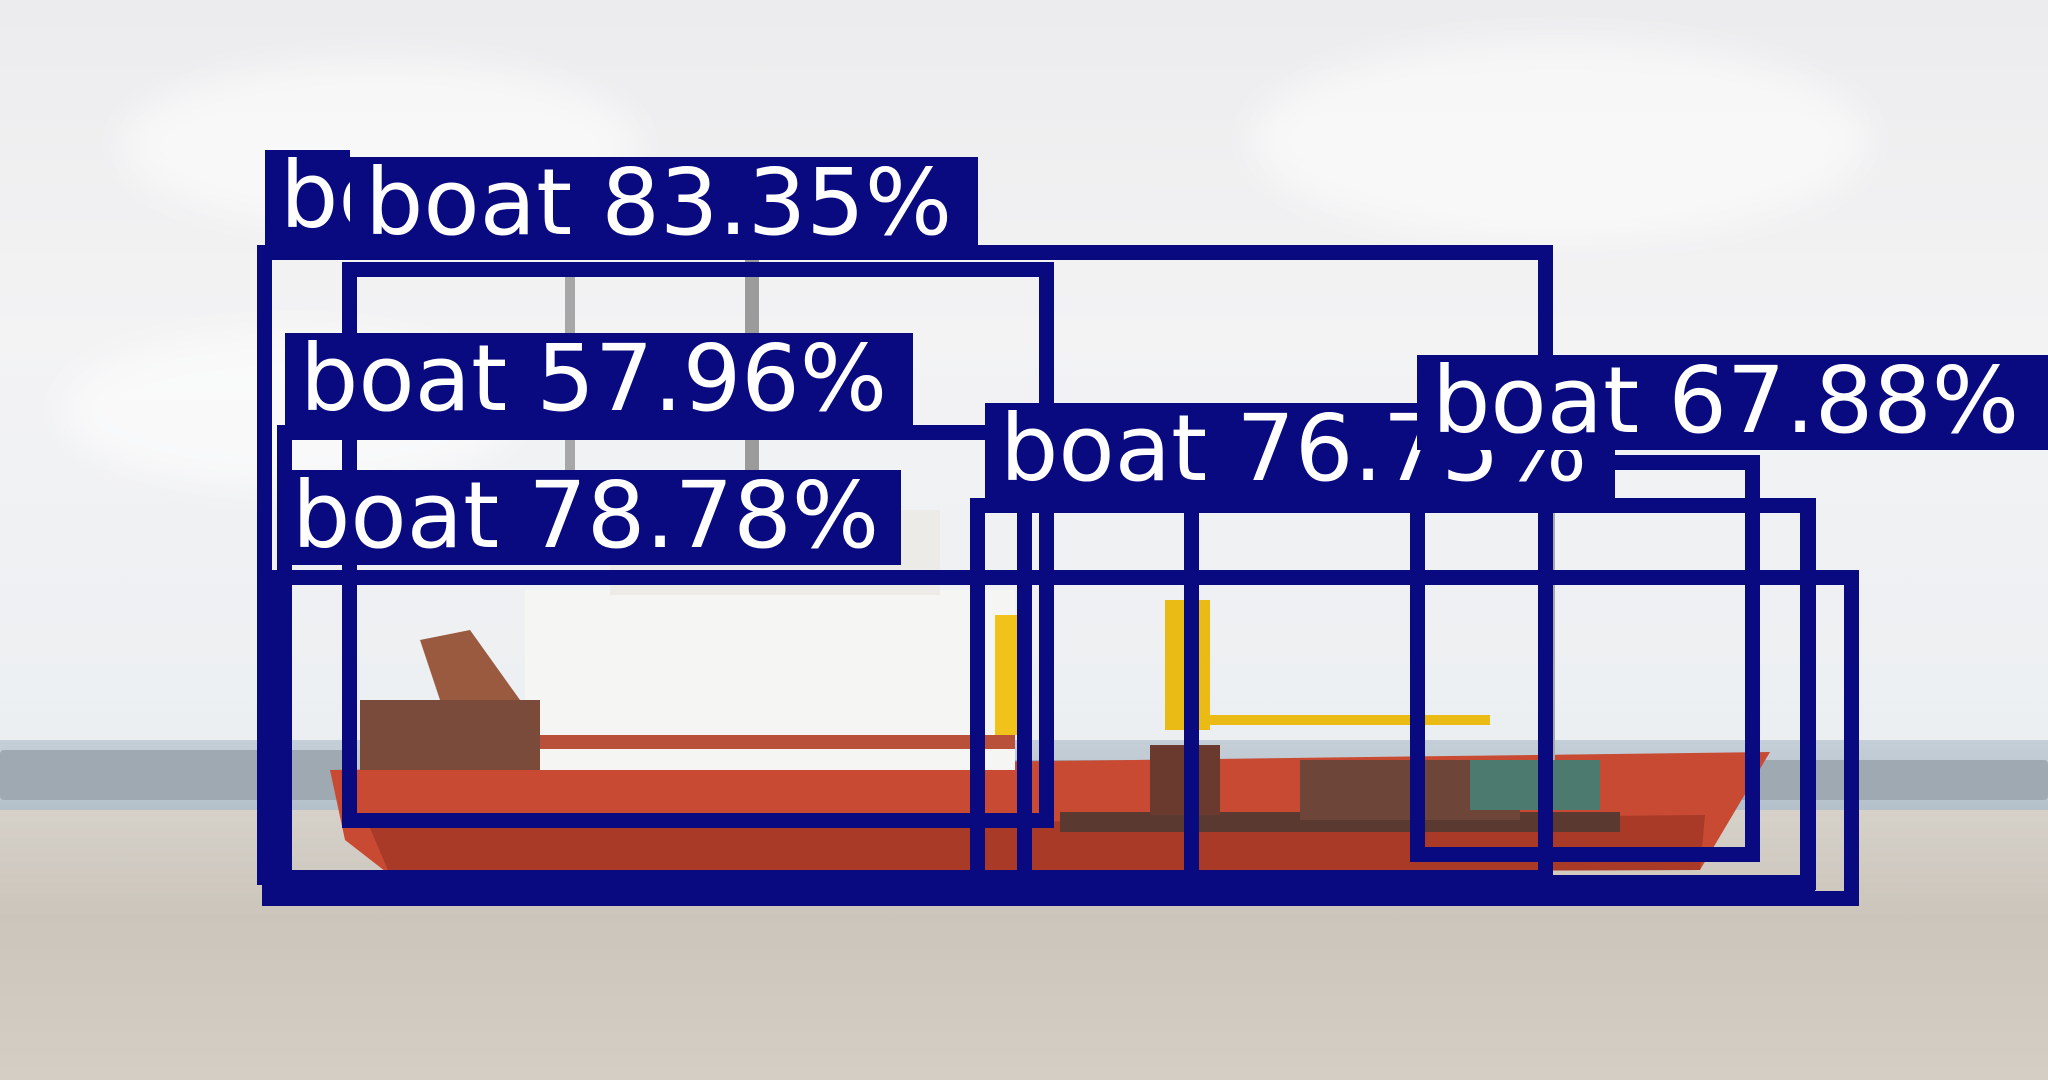 The height and width of the screenshot is (1080, 2048). Describe the element at coordinates (307, 197) in the screenshot. I see `detection-label: boat` at that location.